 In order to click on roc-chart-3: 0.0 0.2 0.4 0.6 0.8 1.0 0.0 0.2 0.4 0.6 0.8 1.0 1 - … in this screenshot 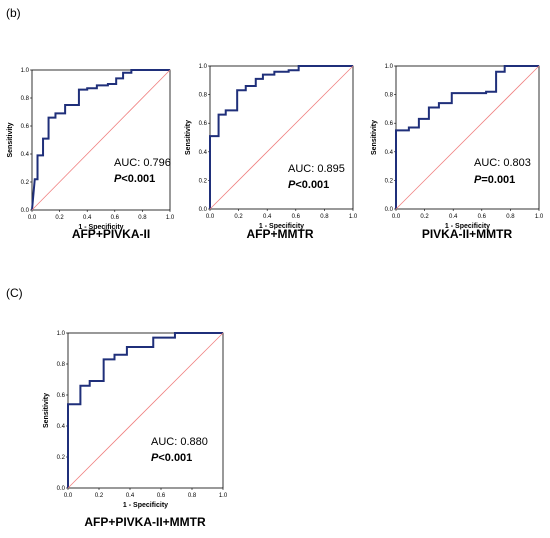, I will do `click(457, 147)`.